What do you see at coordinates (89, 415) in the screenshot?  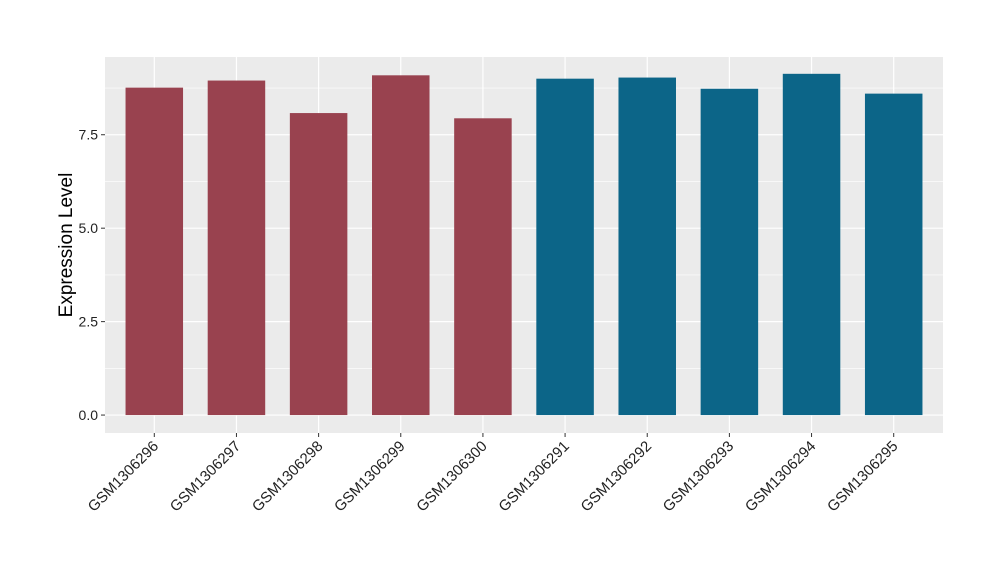 I see `y-tick-label: 0.0` at bounding box center [89, 415].